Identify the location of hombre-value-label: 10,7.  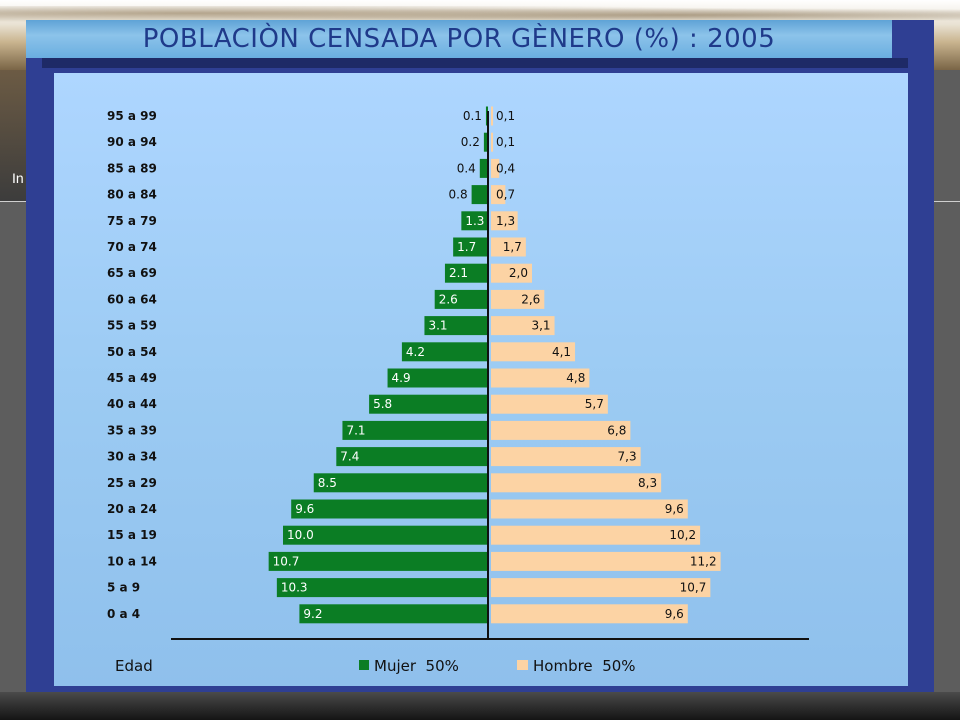
(693, 588).